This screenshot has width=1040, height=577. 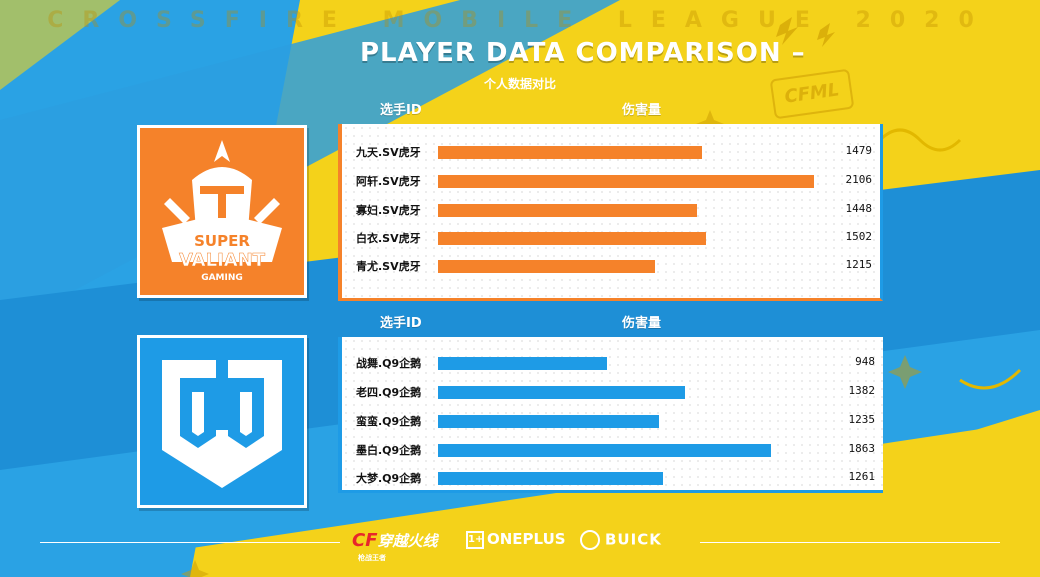 What do you see at coordinates (590, 540) in the screenshot?
I see `buick-shield-icon` at bounding box center [590, 540].